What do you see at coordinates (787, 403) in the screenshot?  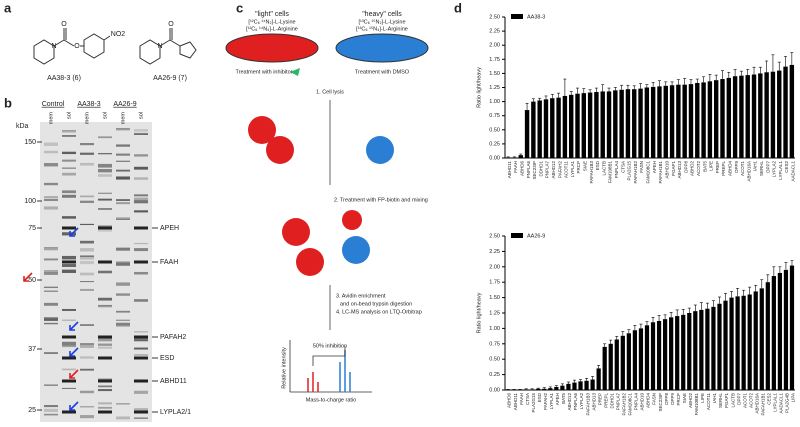 I see `x-tick-label: PLA2G4B` at bounding box center [787, 403].